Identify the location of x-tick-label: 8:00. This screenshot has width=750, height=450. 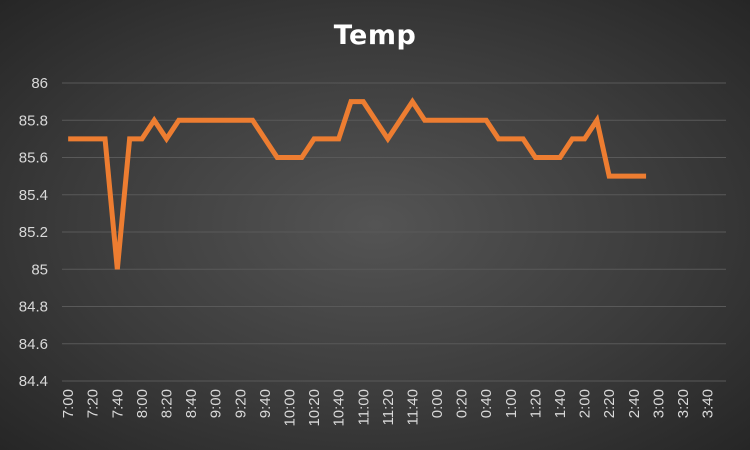
(142, 403).